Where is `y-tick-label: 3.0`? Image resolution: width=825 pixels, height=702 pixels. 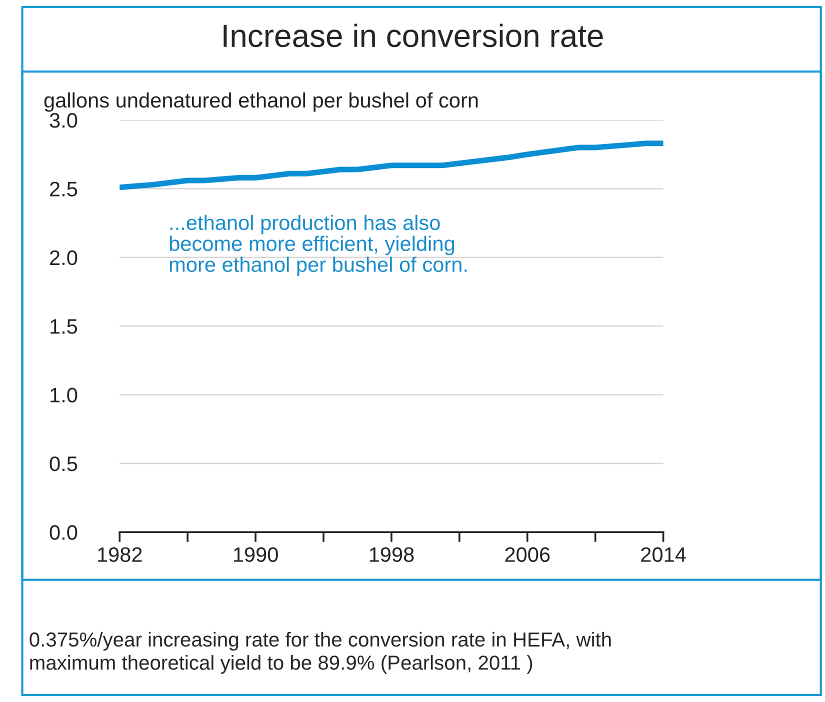 y-tick-label: 3.0 is located at coordinates (64, 120).